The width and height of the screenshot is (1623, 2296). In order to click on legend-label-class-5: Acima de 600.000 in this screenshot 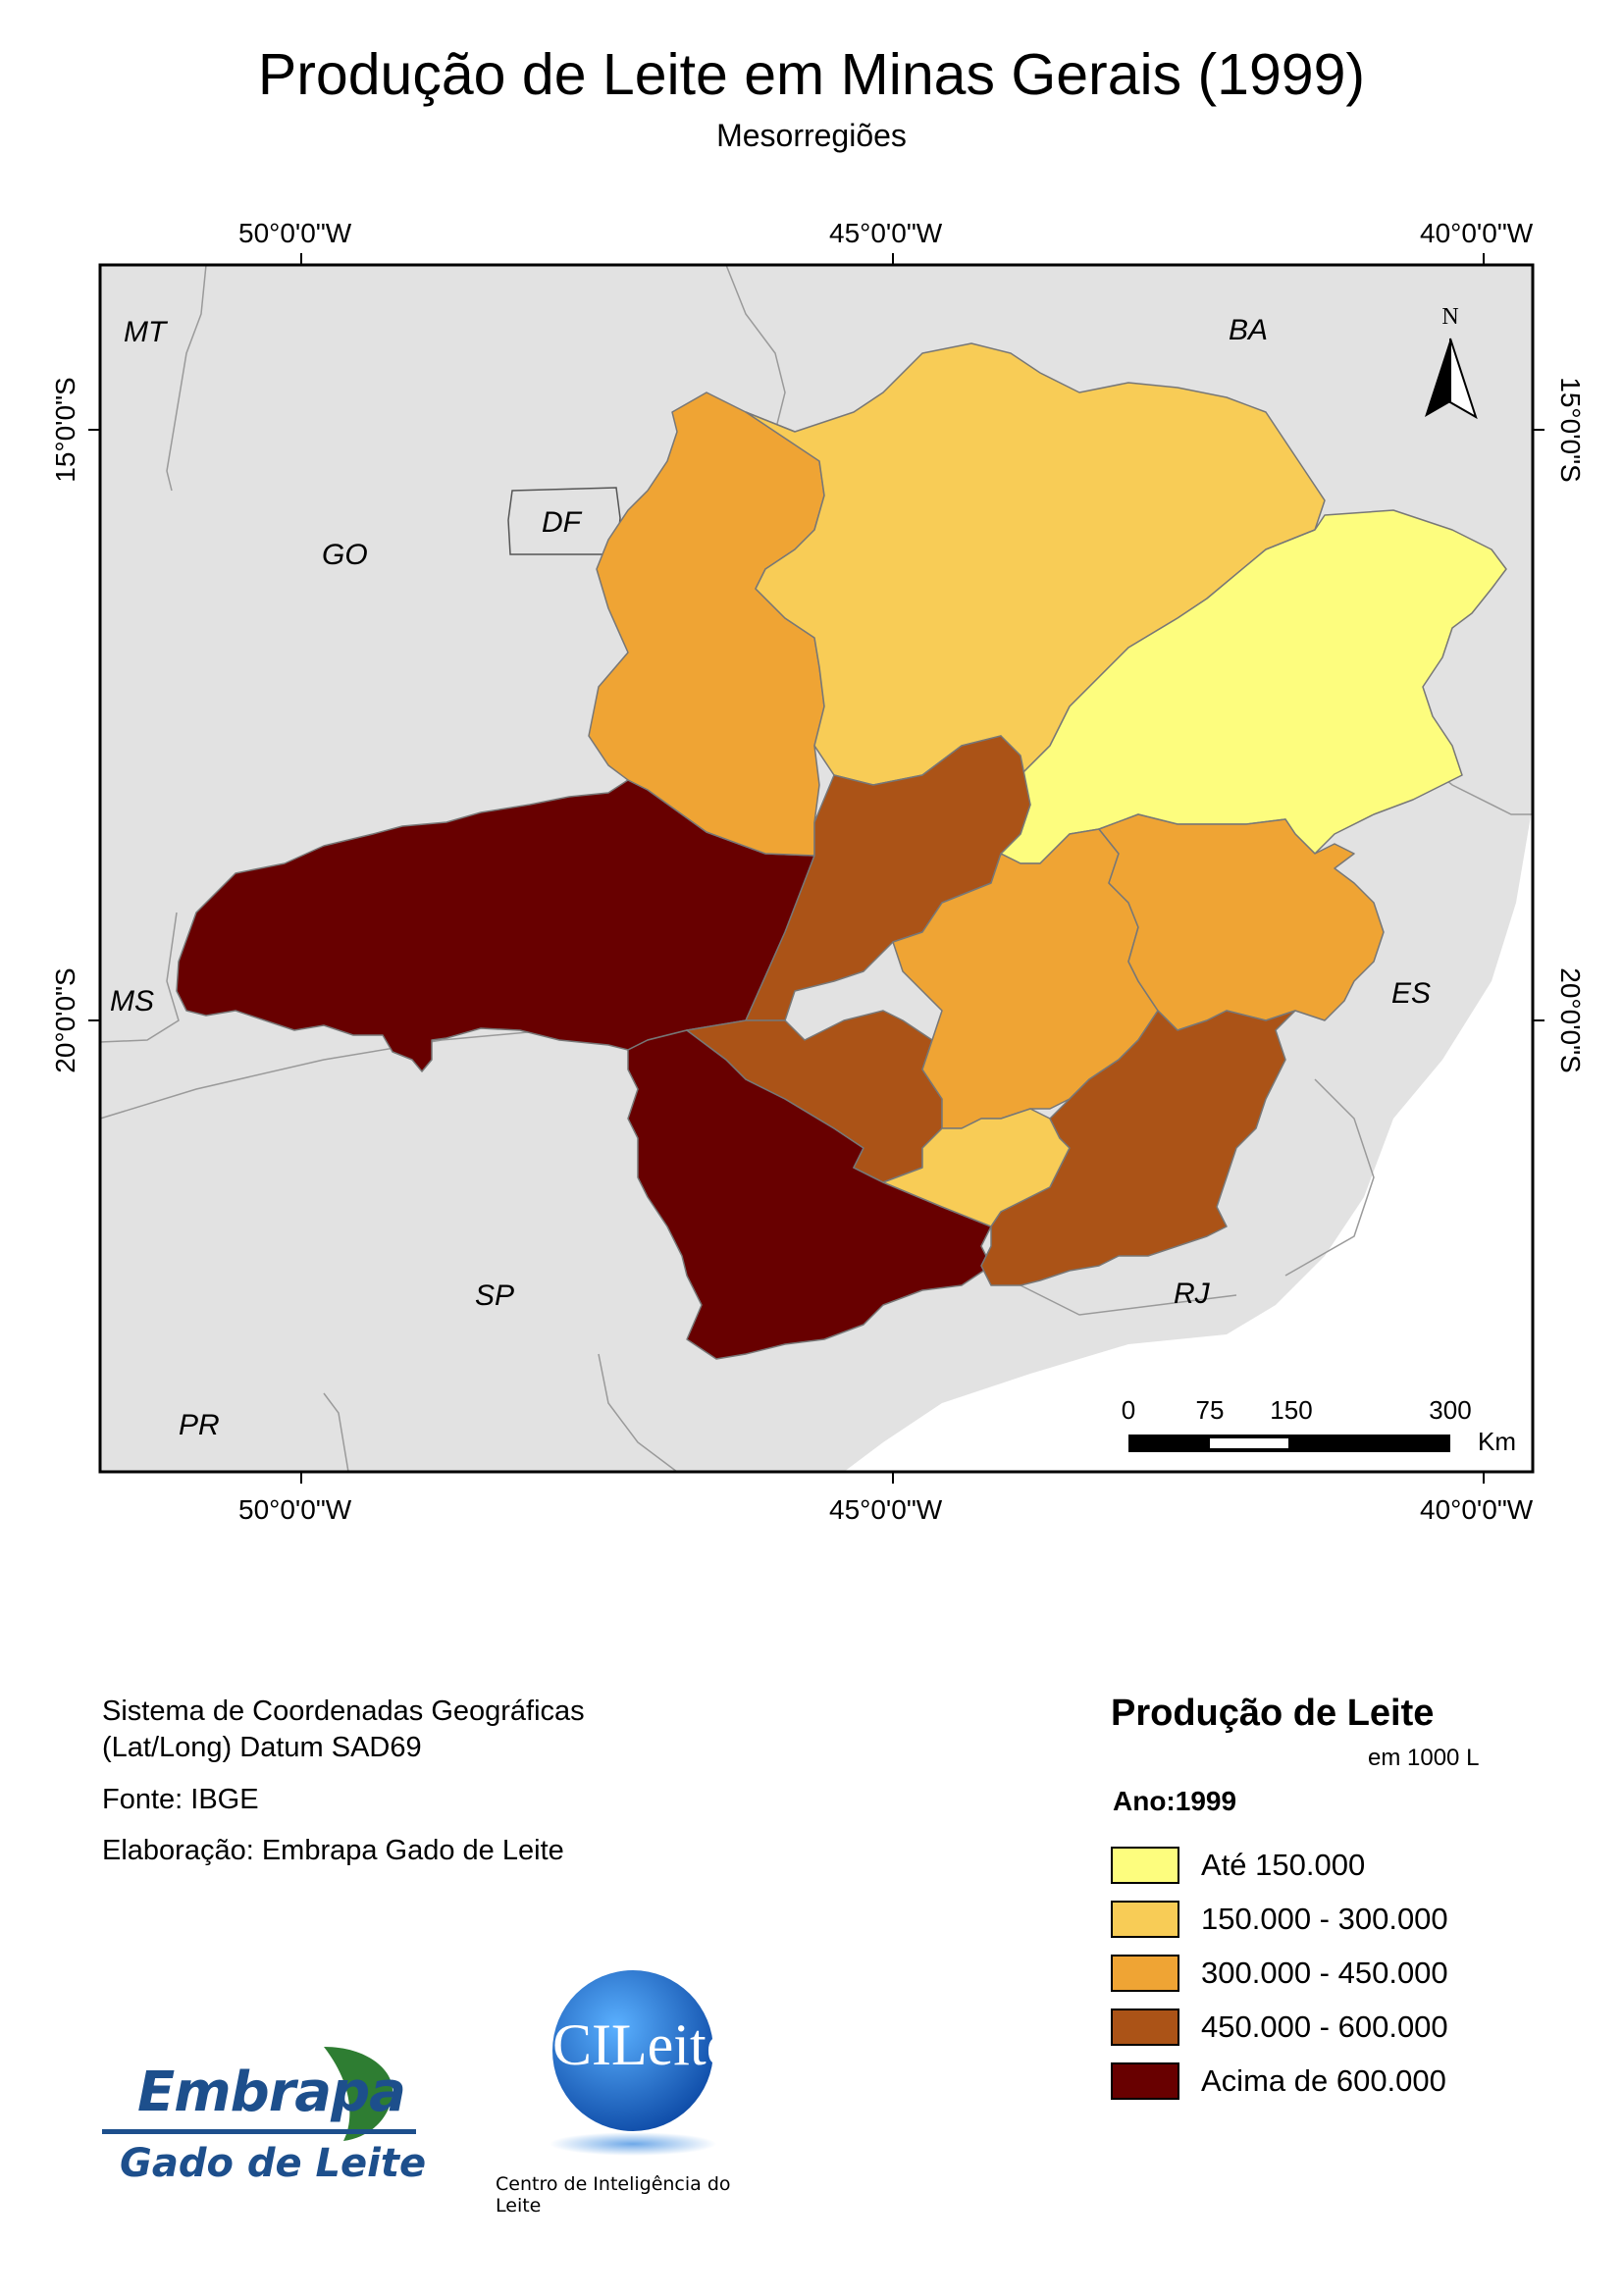, I will do `click(1323, 2080)`.